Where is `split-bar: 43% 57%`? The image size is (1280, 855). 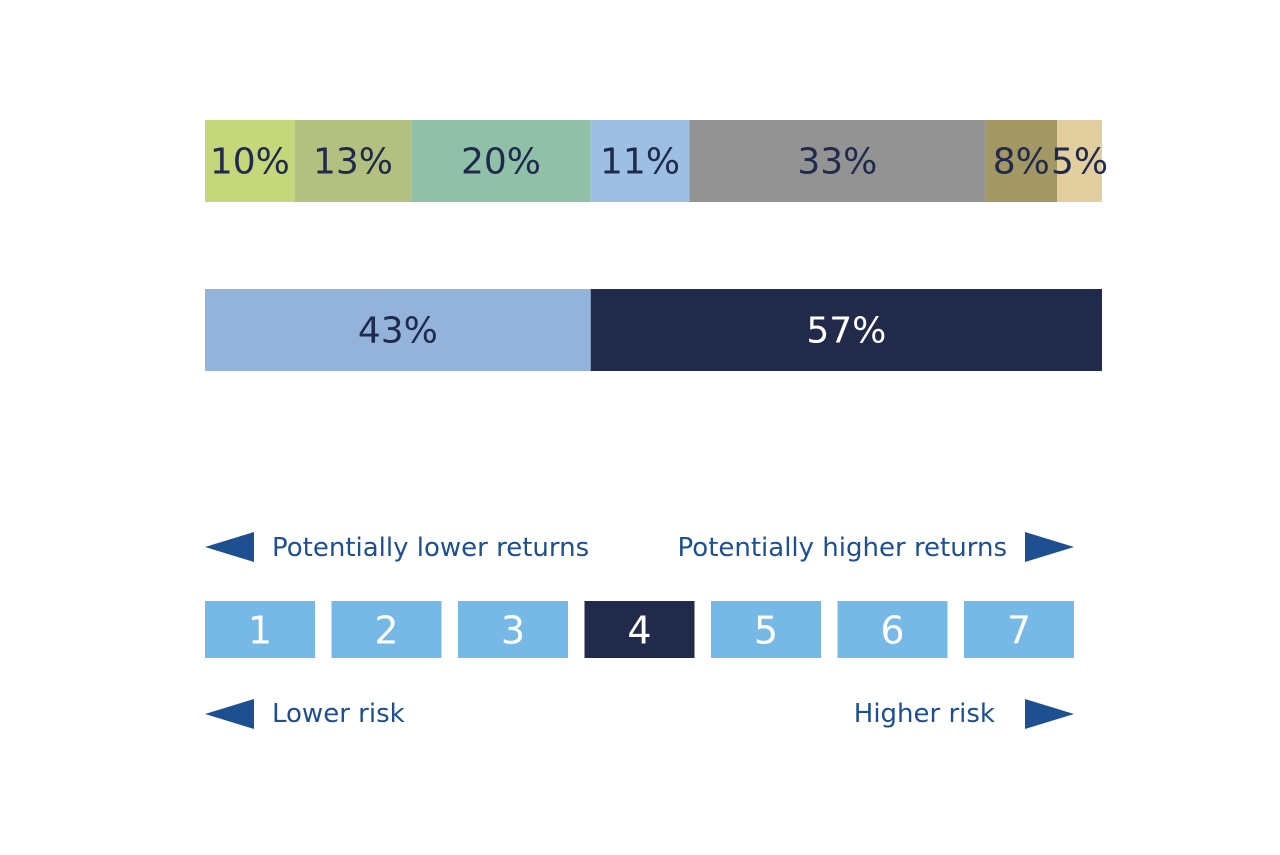 split-bar: 43% 57% is located at coordinates (653, 330).